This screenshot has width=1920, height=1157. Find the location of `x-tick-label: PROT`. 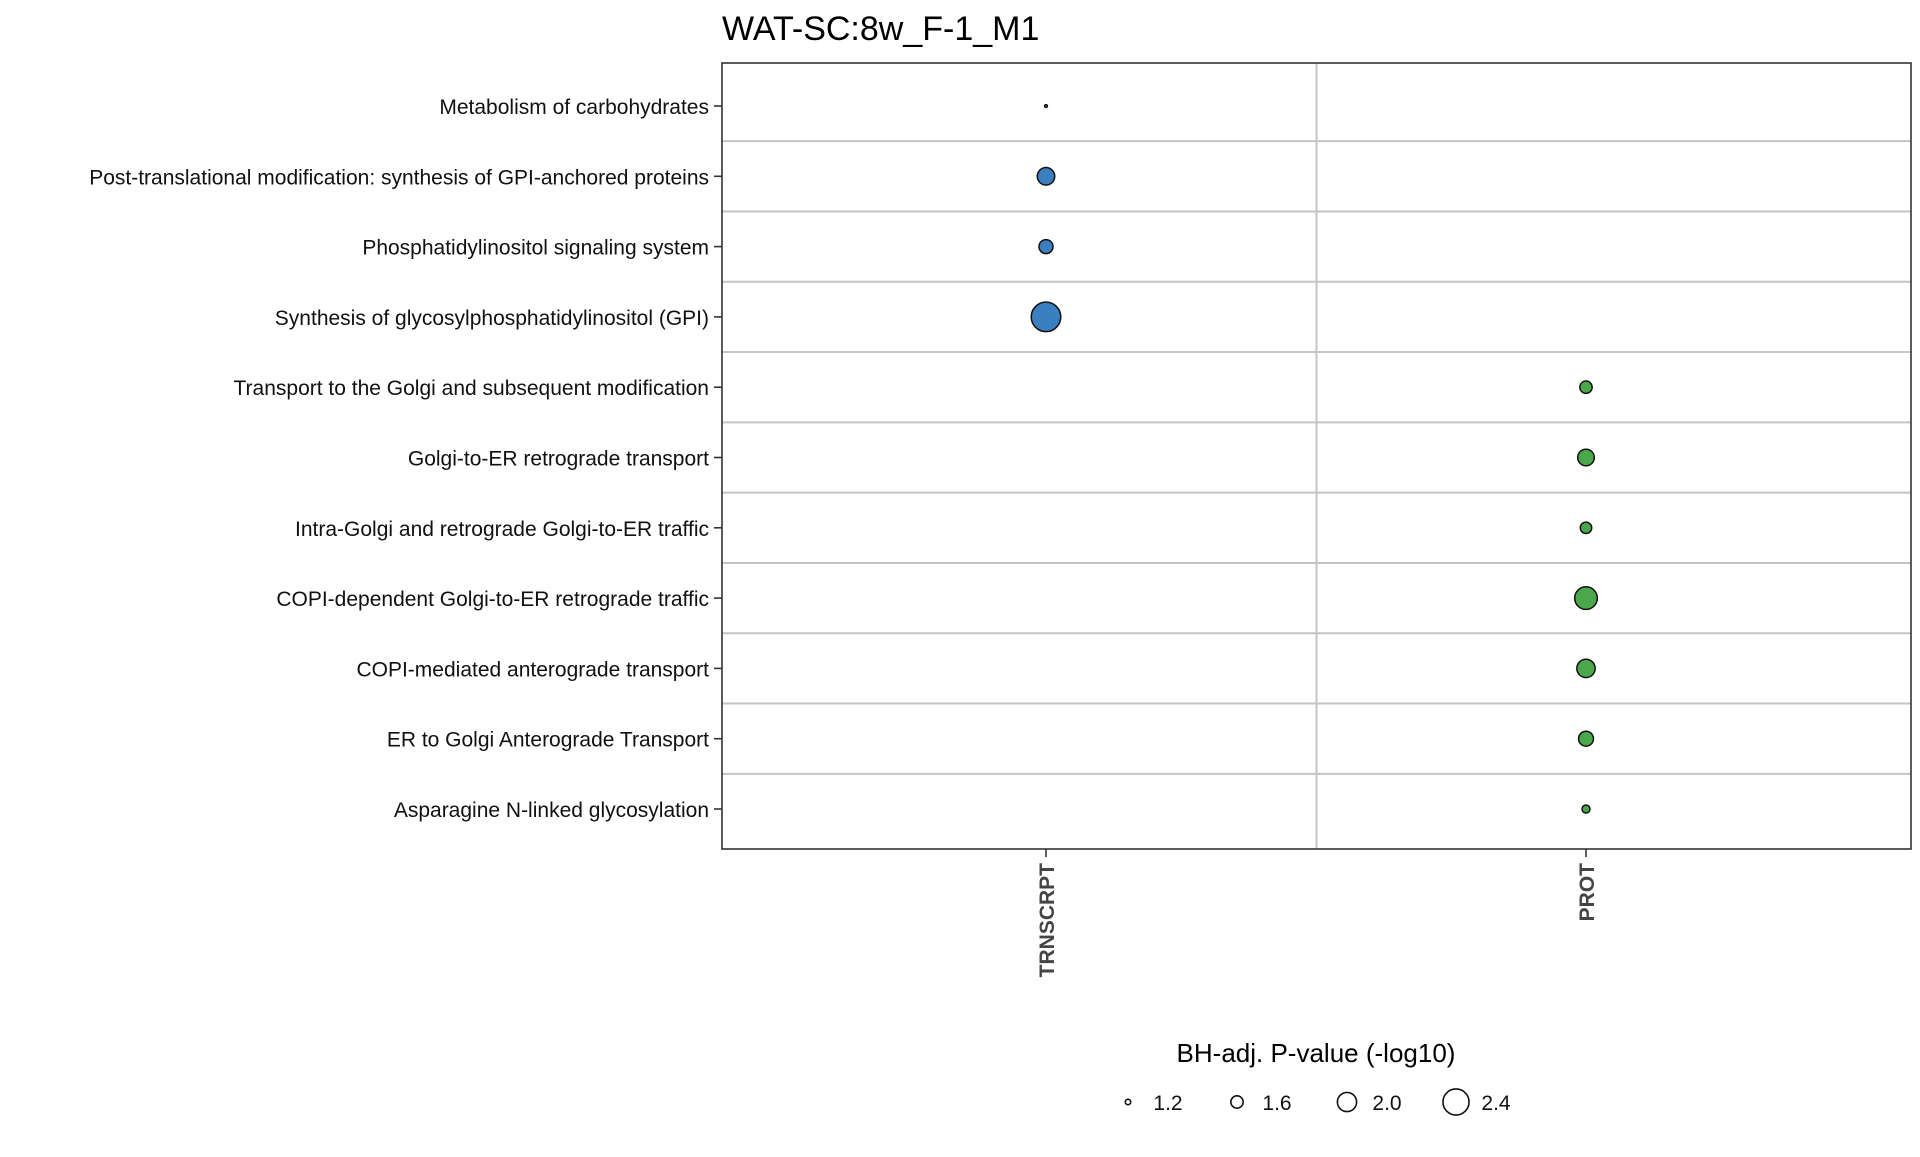

x-tick-label: PROT is located at coordinates (1587, 892).